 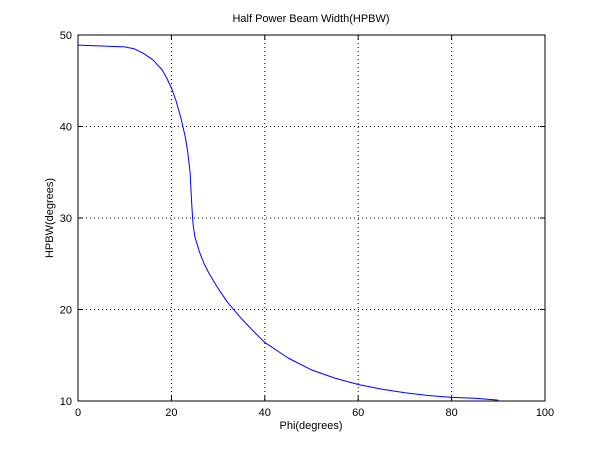 What do you see at coordinates (265, 413) in the screenshot?
I see `x-tick-label-40: 40` at bounding box center [265, 413].